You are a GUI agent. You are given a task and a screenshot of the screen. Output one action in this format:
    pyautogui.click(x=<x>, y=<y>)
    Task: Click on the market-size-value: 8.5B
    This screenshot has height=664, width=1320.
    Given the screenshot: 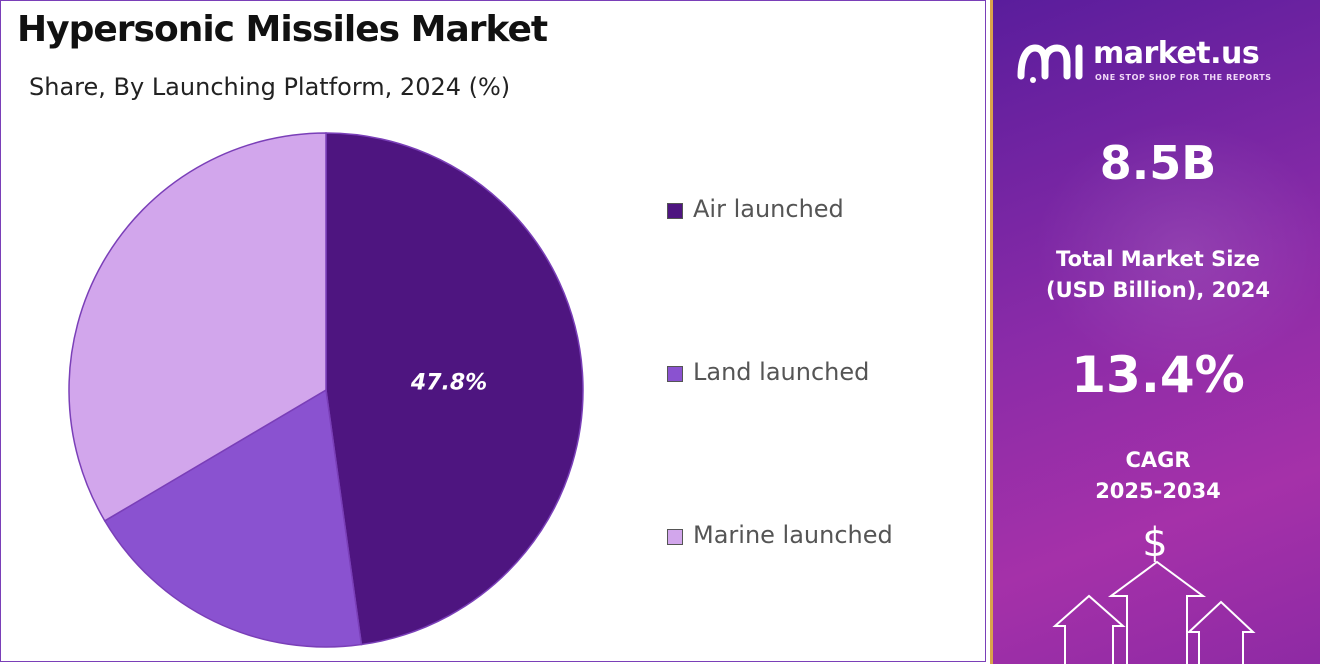 What is the action you would take?
    pyautogui.click(x=1158, y=163)
    